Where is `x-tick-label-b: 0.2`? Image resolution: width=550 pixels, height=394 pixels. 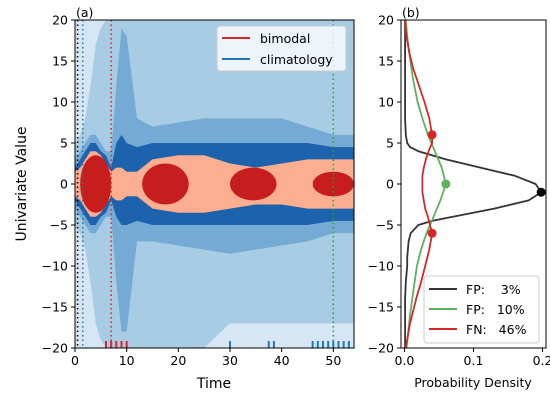 x-tick-label-b: 0.2 is located at coordinates (541, 360).